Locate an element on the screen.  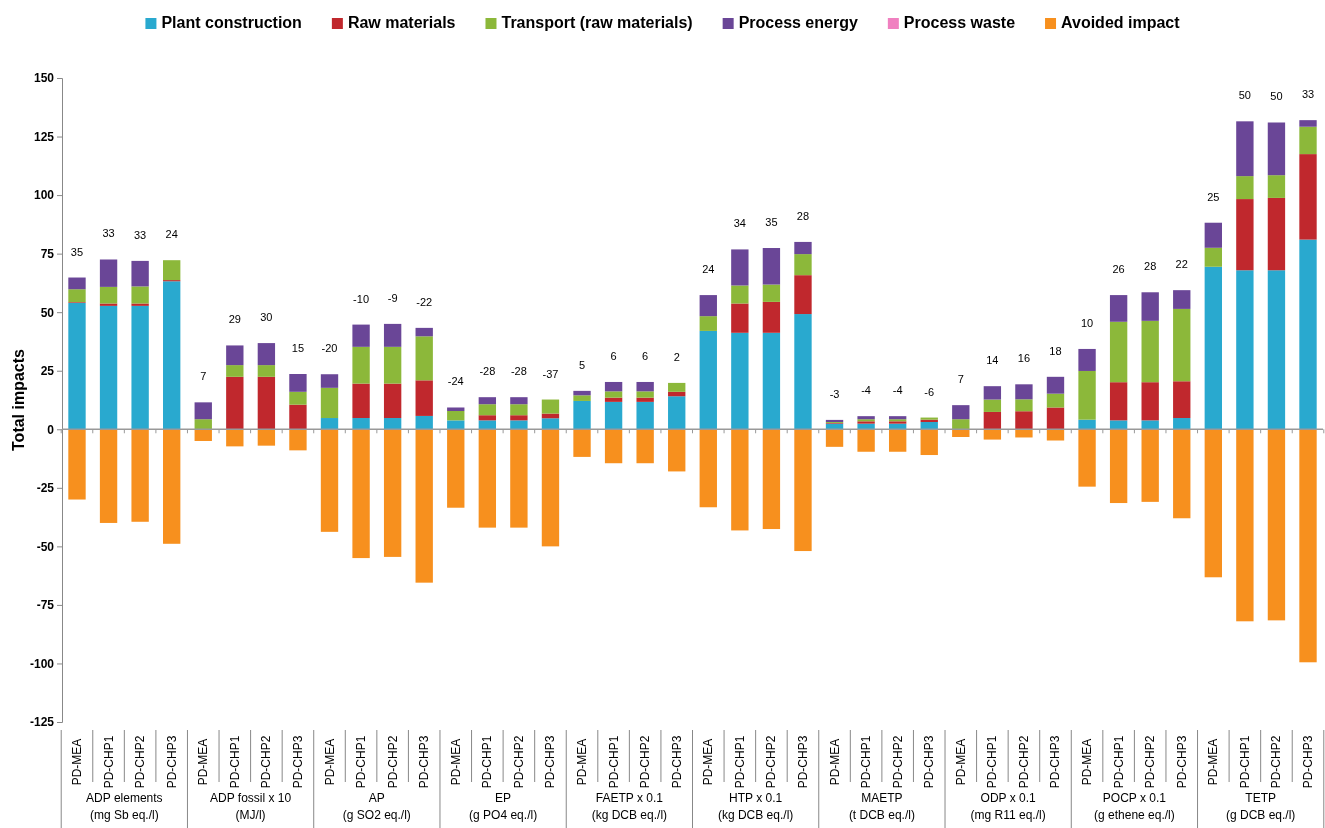
text: ODP x 0.1 (mg R11 eq./l) is located at coordinates (1008, 806).